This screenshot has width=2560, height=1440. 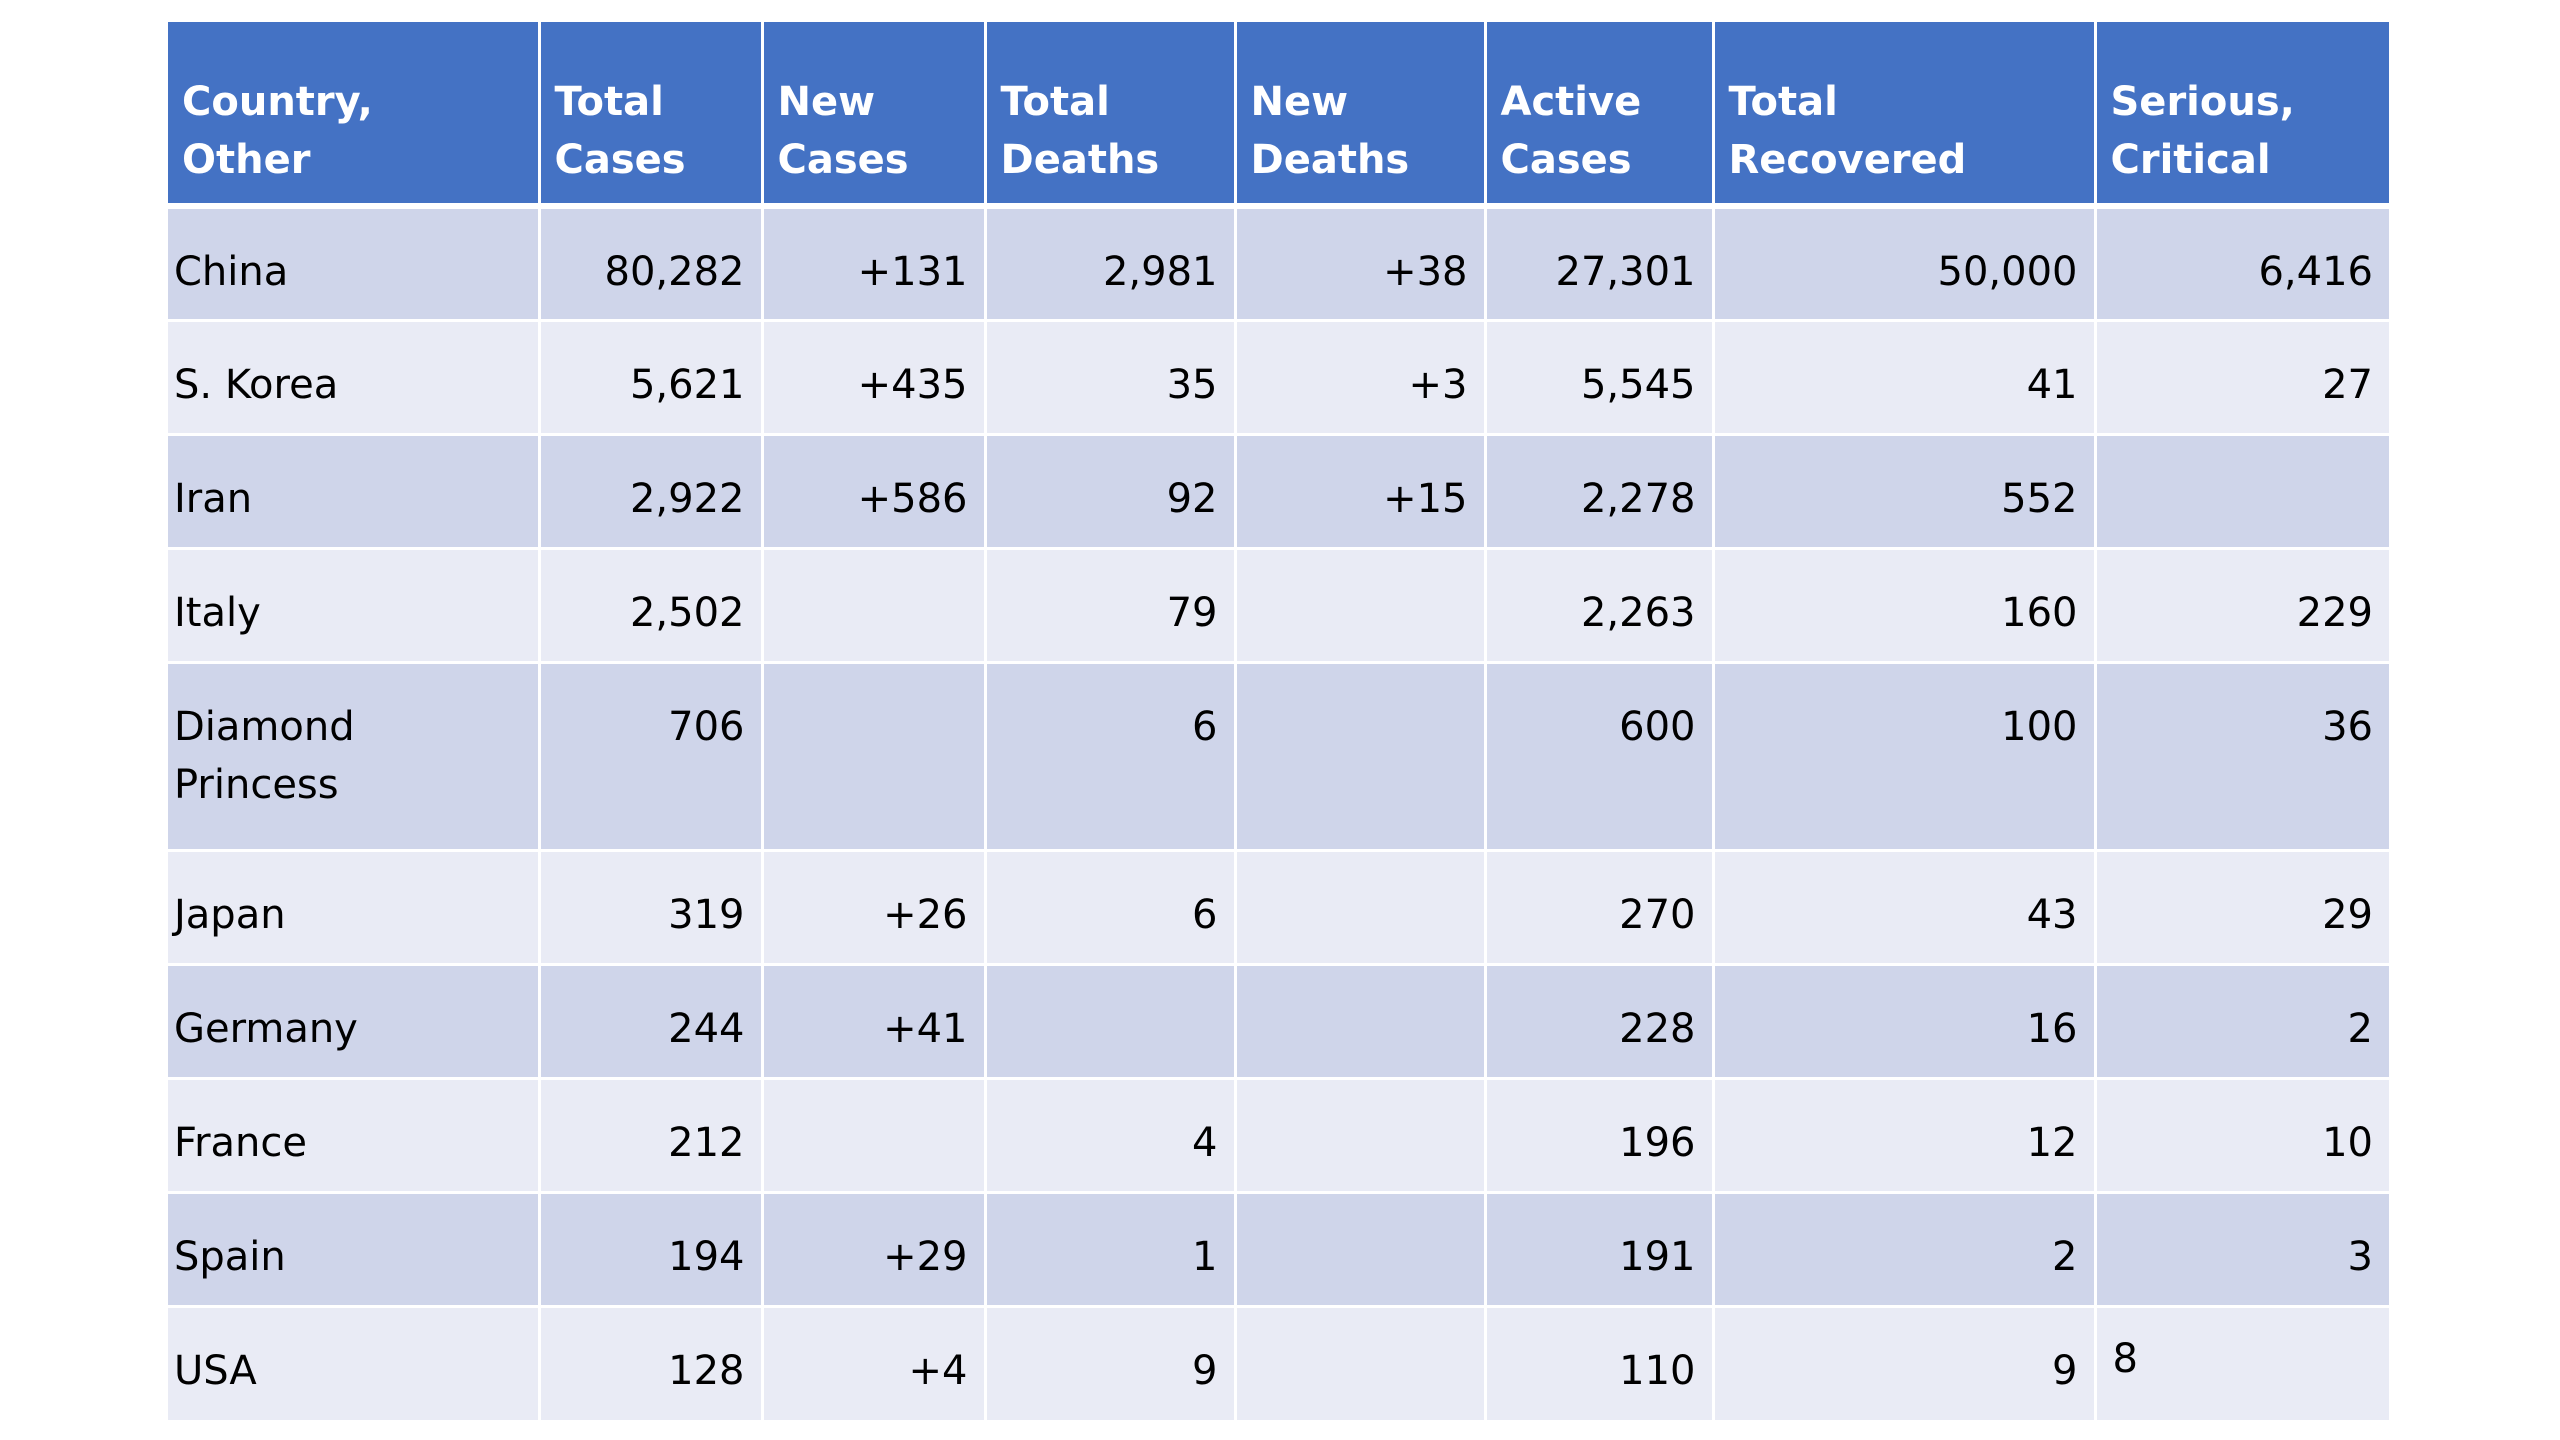 What do you see at coordinates (353, 1134) in the screenshot?
I see `cell-country: France` at bounding box center [353, 1134].